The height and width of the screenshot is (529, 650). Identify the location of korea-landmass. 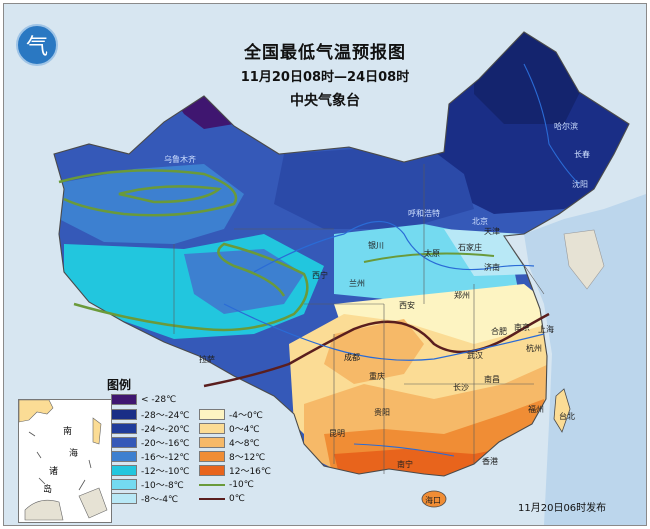
(584, 259).